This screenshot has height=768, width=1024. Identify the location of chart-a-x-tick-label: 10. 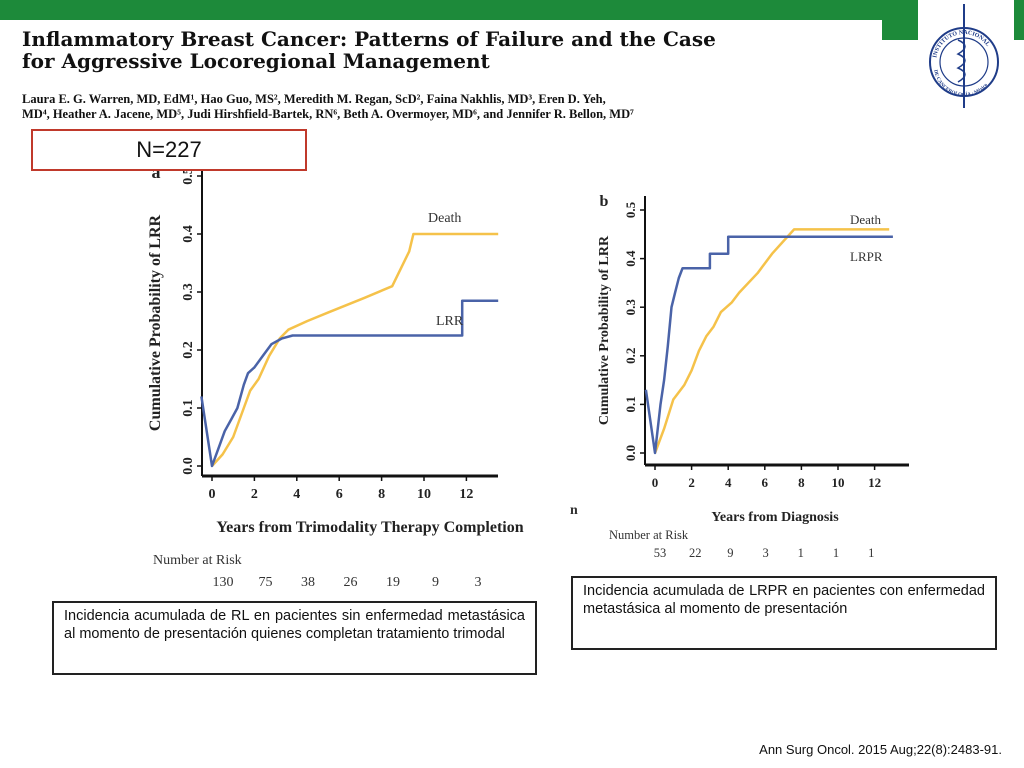
(424, 494).